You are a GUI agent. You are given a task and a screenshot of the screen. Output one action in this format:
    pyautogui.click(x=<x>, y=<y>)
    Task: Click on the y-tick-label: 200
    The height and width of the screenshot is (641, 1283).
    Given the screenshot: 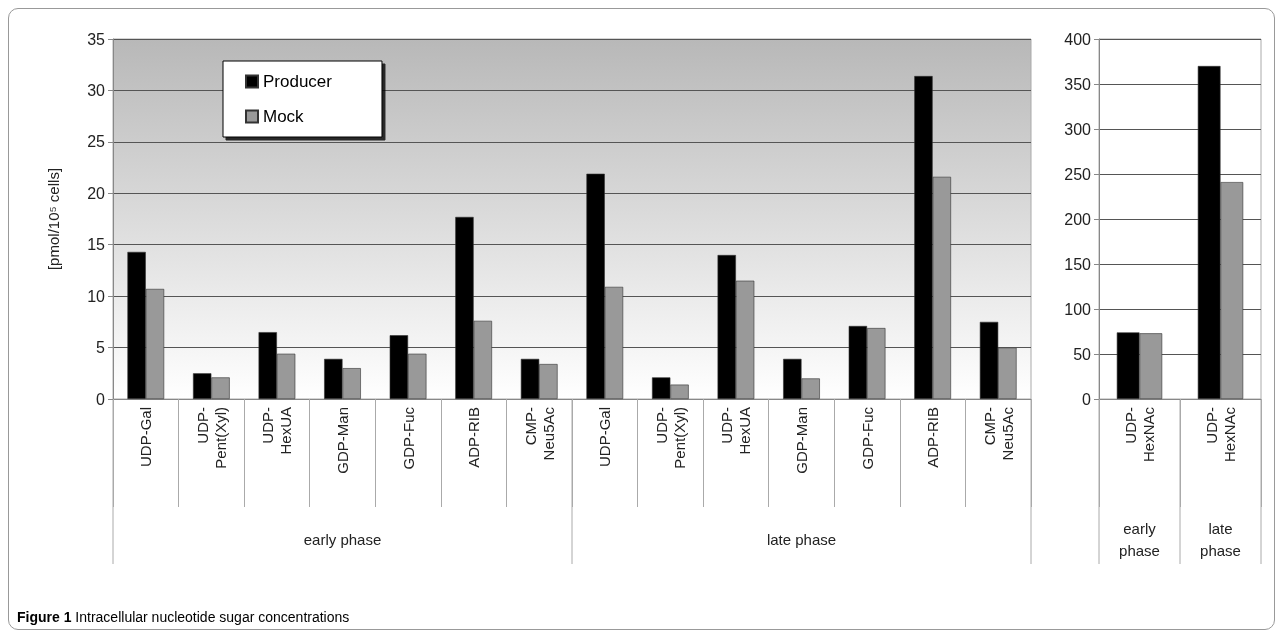 What is the action you would take?
    pyautogui.click(x=1078, y=219)
    